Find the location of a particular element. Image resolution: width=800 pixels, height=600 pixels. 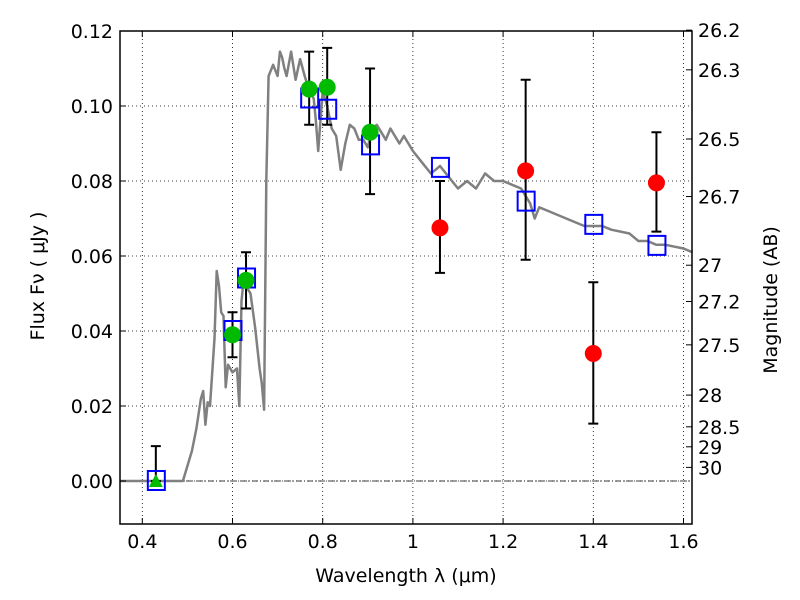

y-tick-label: 0.02 is located at coordinates (92, 407).